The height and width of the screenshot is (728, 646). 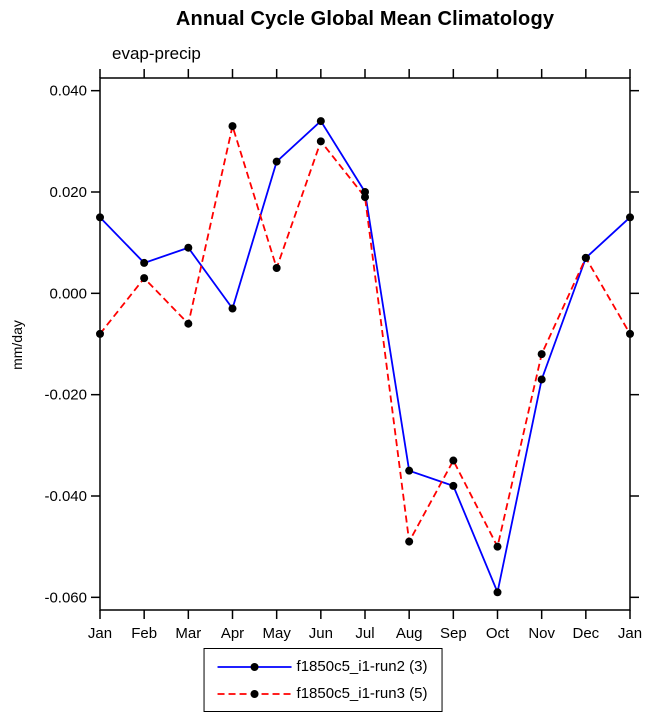 What do you see at coordinates (68, 91) in the screenshot?
I see `svg-text: 0.040` at bounding box center [68, 91].